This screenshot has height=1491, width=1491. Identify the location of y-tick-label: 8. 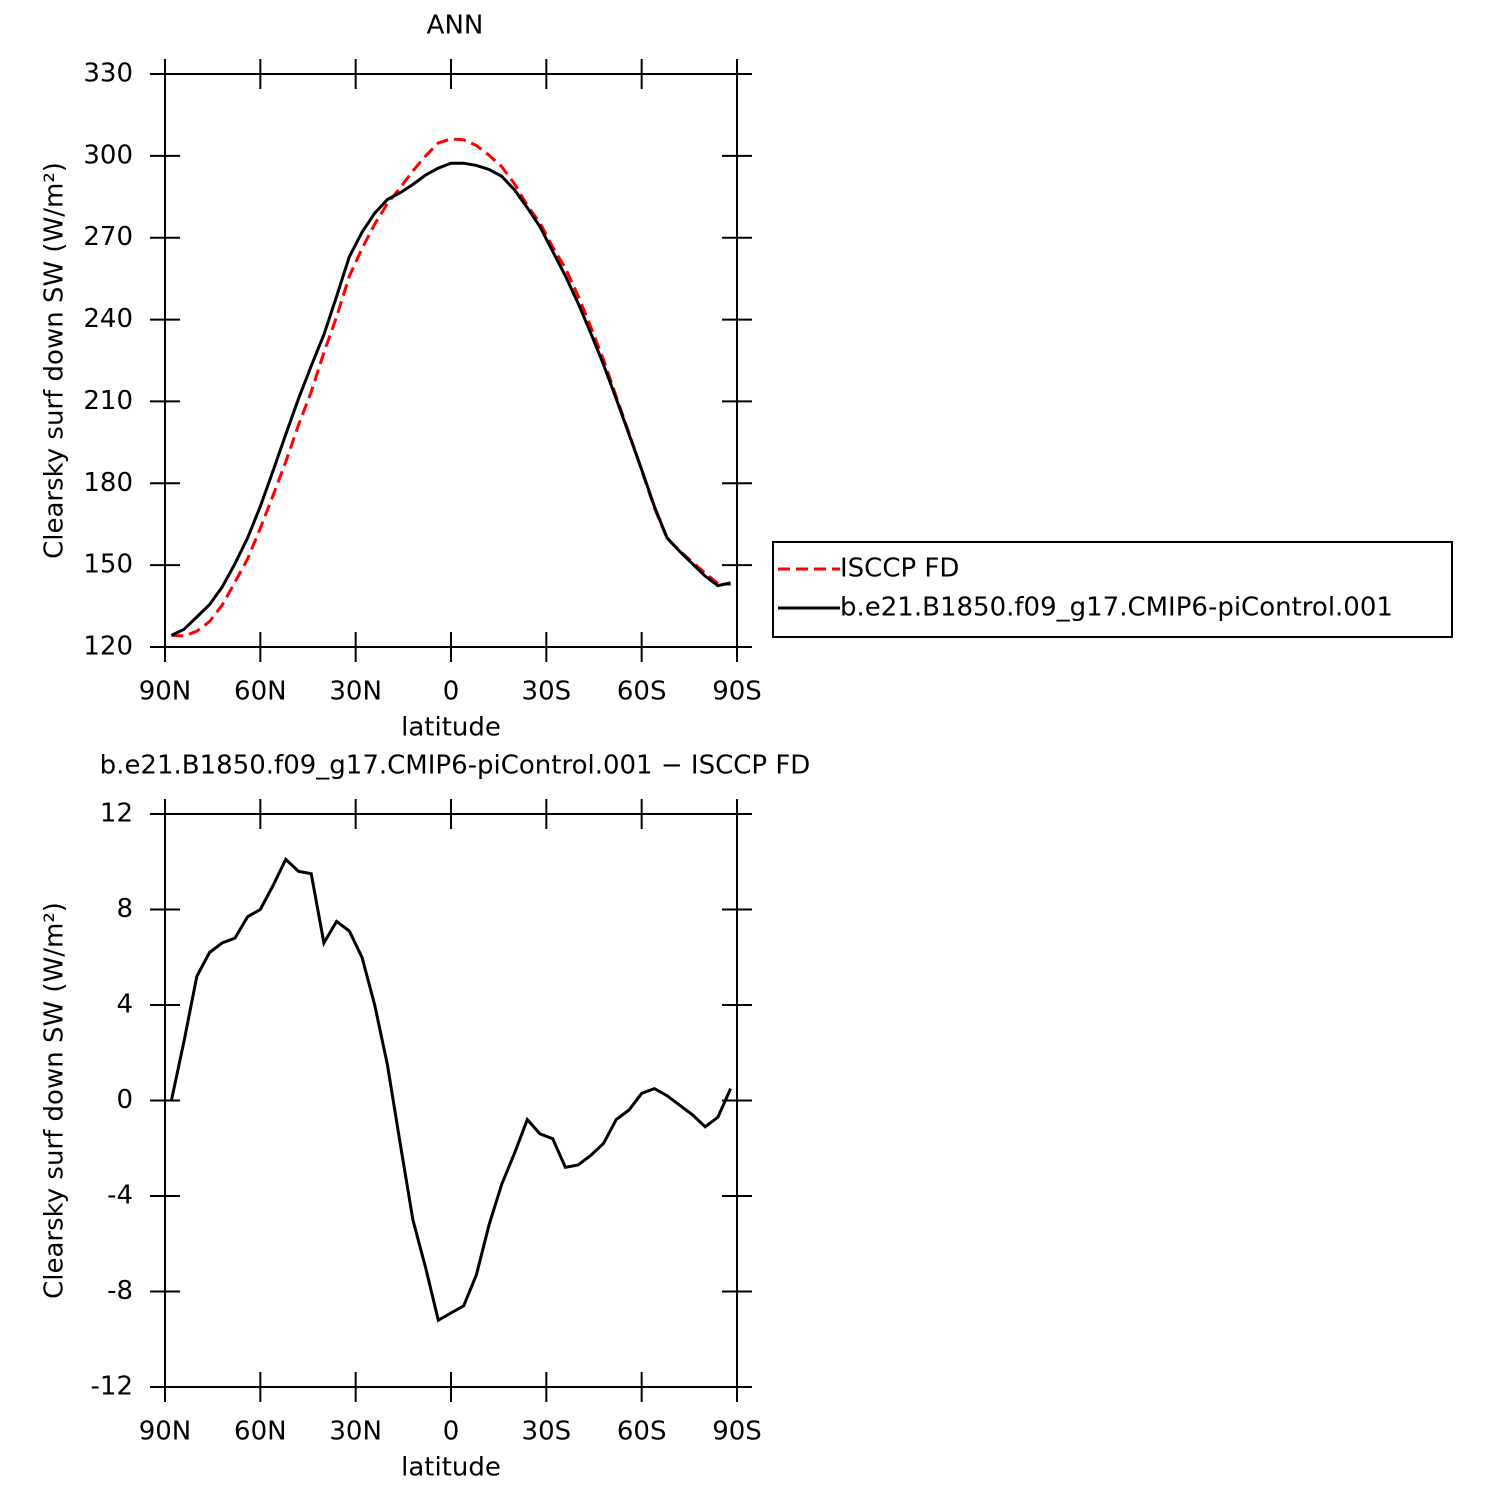
(124, 909).